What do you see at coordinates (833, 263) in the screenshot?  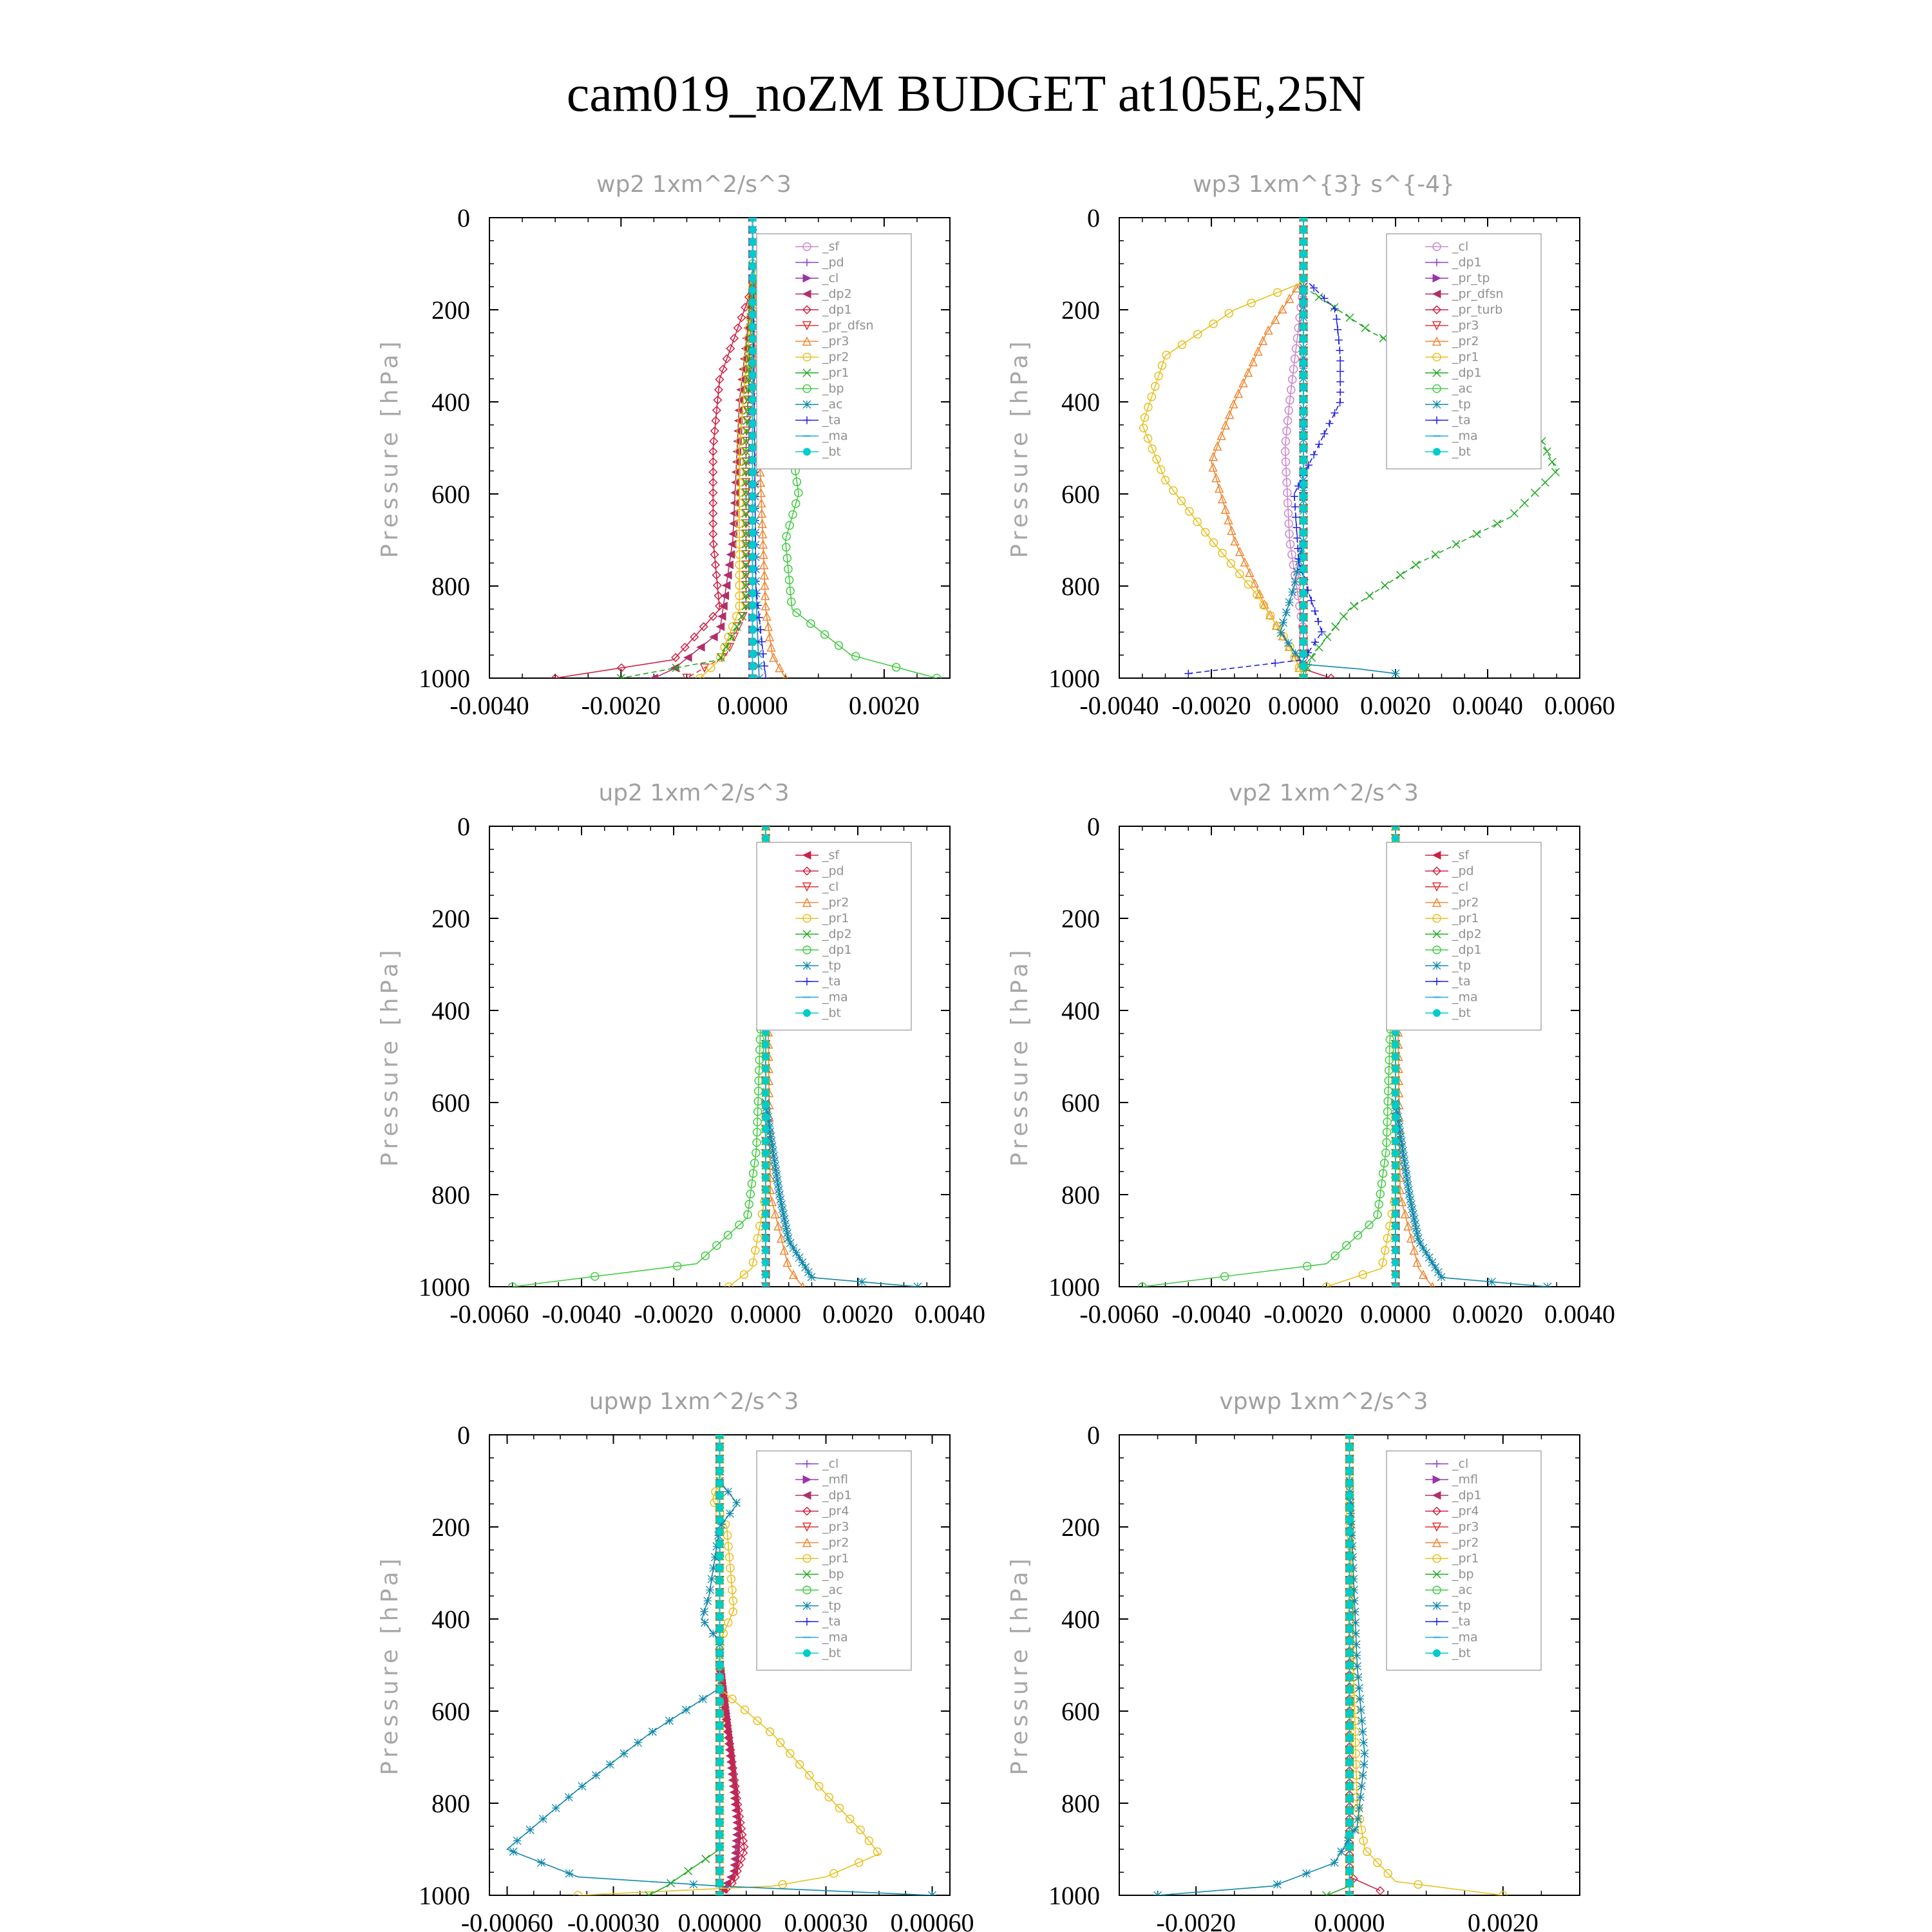 I see `legend-label: _pd` at bounding box center [833, 263].